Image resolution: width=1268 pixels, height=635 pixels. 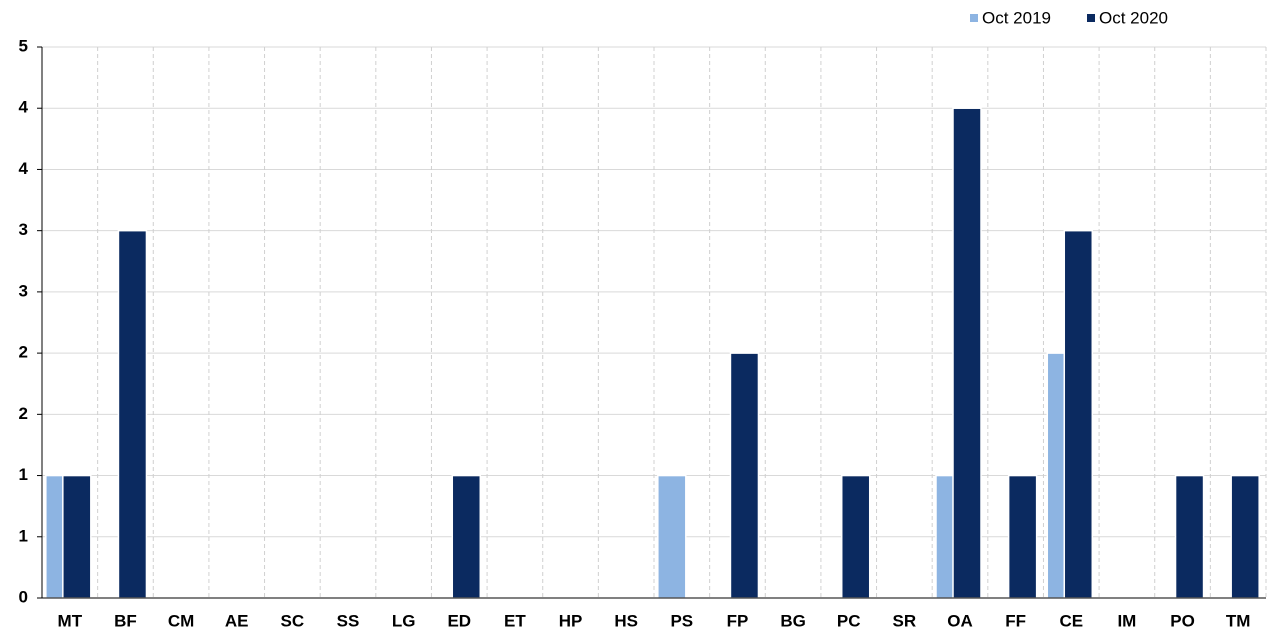 I want to click on legend-label: Oct 2019, so click(x=1016, y=17).